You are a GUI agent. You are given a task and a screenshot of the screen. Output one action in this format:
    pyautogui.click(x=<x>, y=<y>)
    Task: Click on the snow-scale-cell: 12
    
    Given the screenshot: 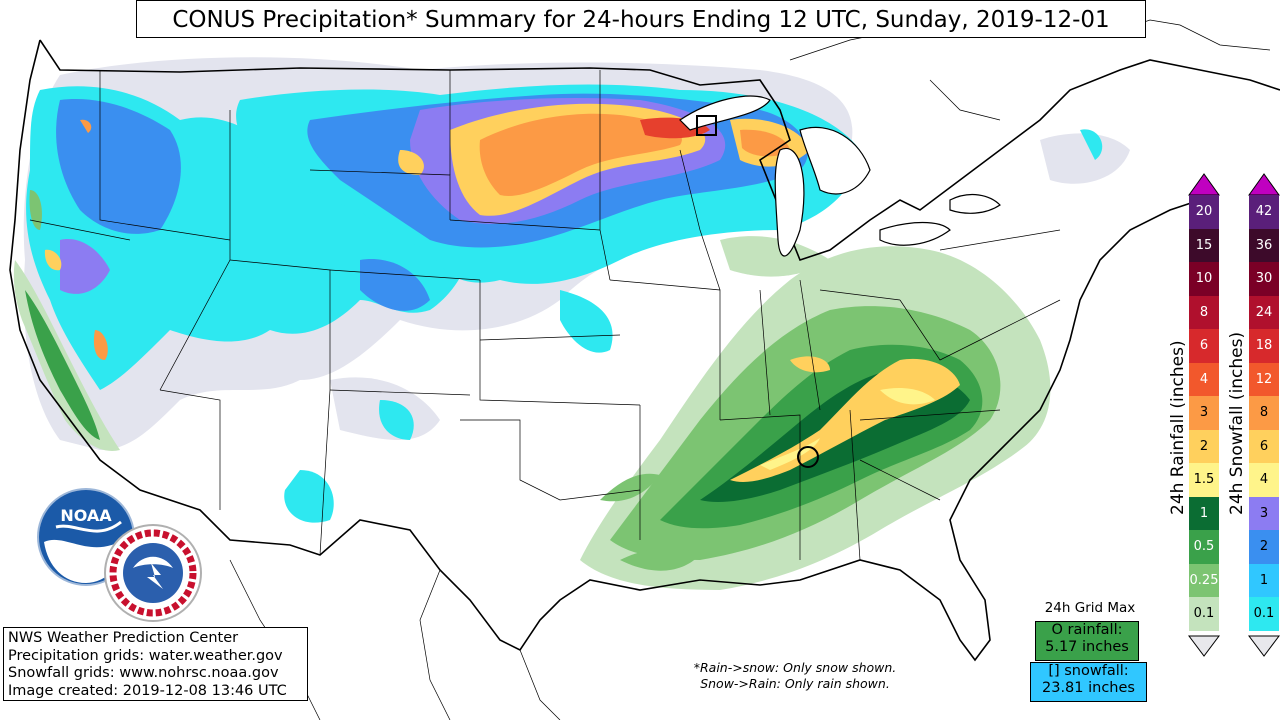 What is the action you would take?
    pyautogui.click(x=1264, y=379)
    